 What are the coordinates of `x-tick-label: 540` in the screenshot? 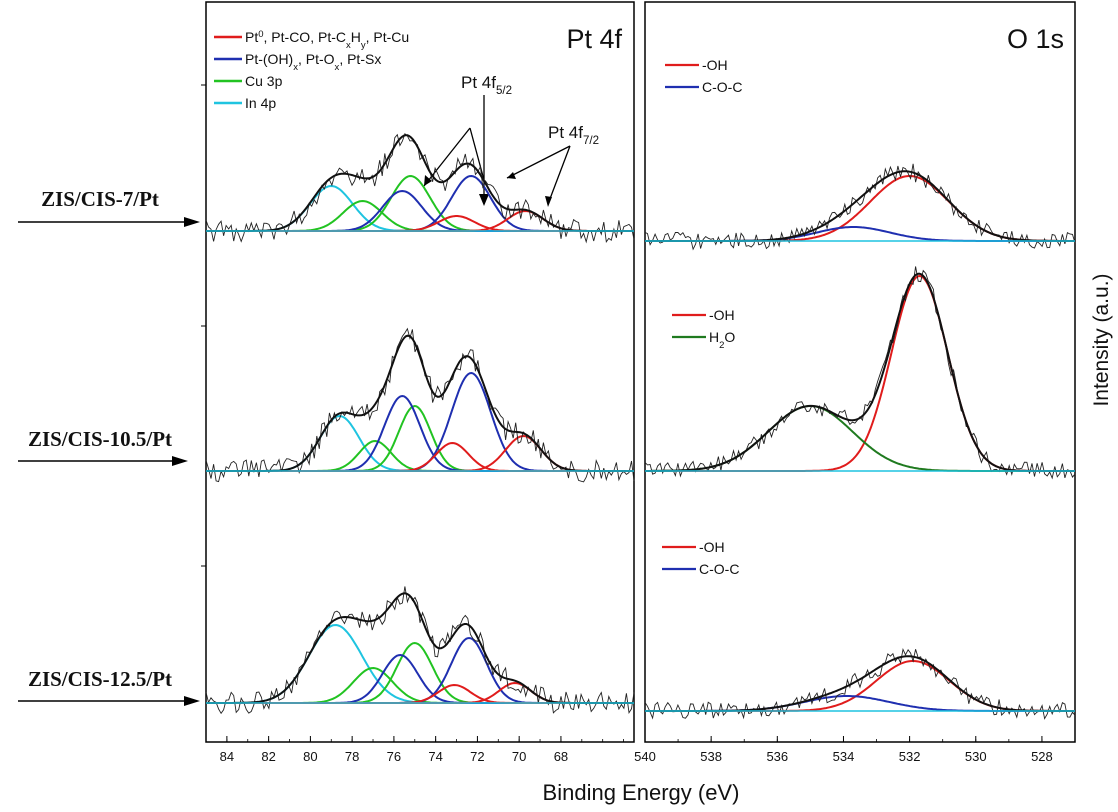 It's located at (645, 756).